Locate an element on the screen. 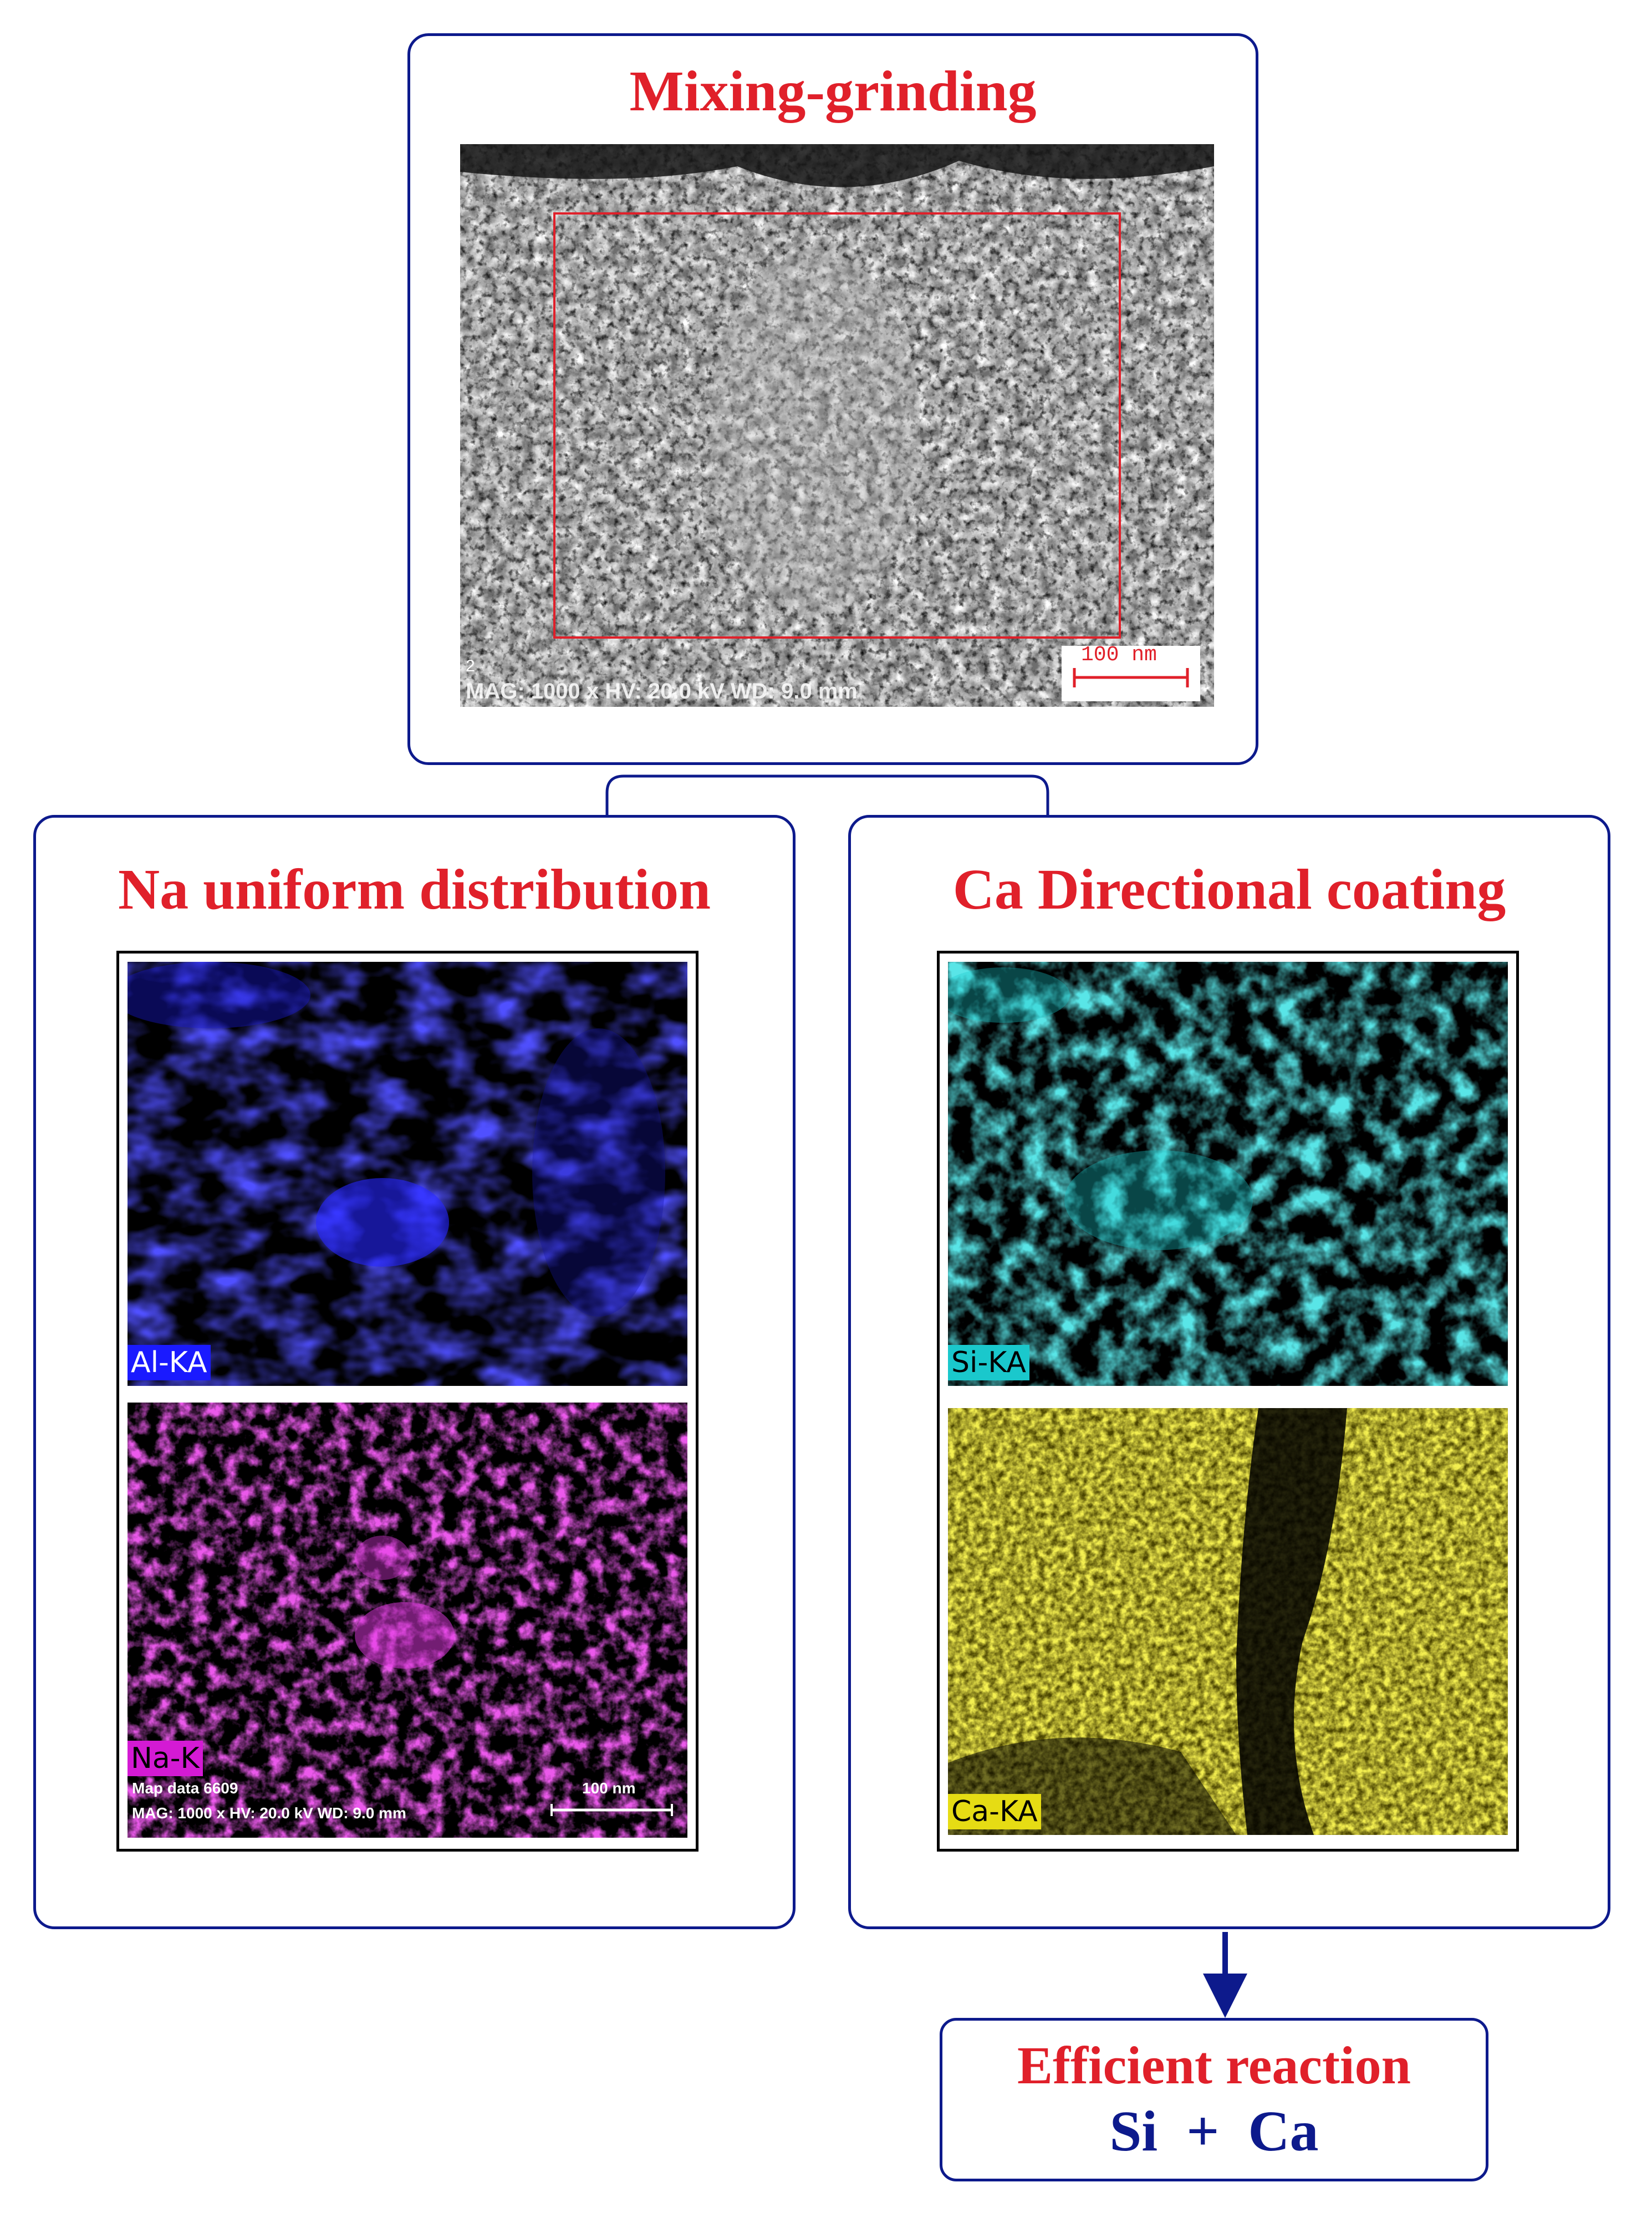 This screenshot has width=1652, height=2223. si-ka-map: Si-KA is located at coordinates (1228, 1174).